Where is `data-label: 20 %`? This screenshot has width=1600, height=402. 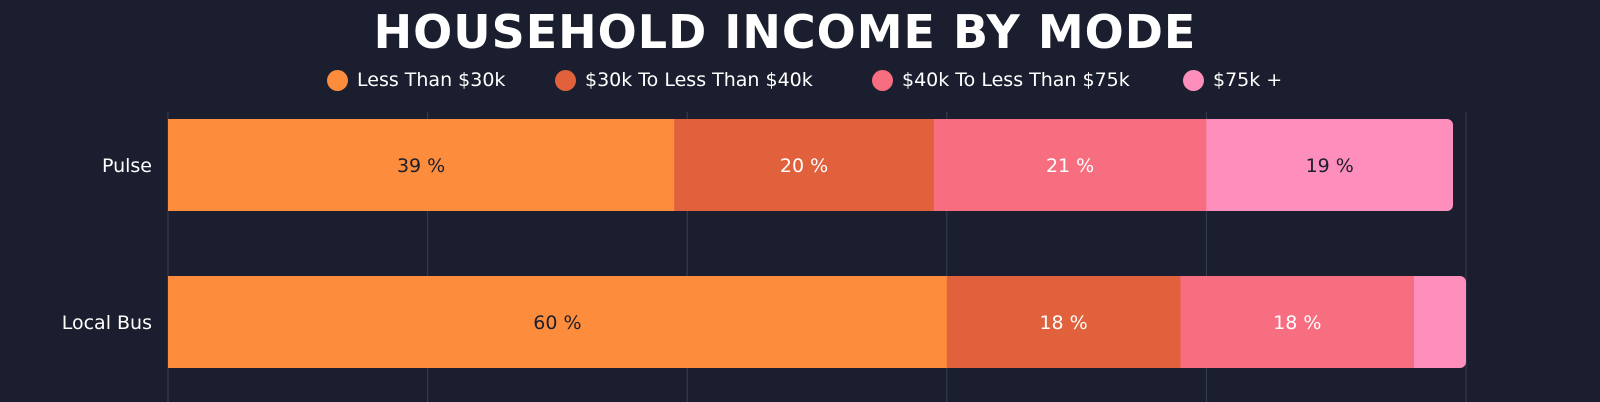 data-label: 20 % is located at coordinates (804, 166).